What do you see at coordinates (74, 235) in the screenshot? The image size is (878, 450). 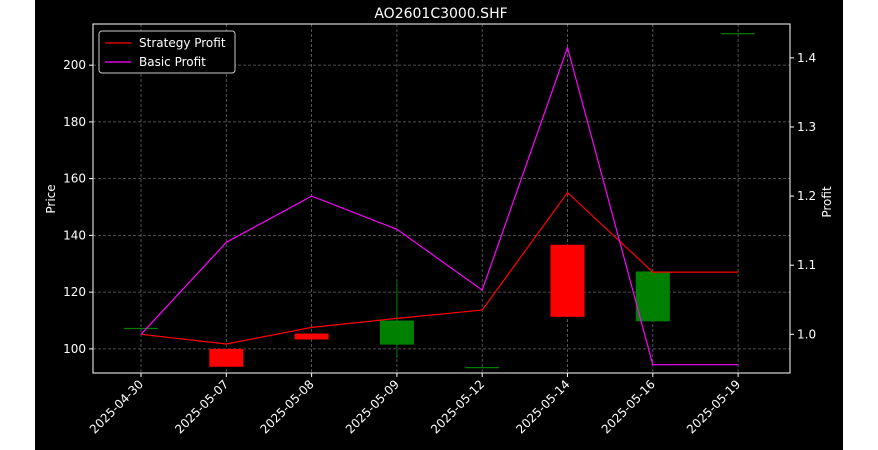 I see `y-tick-label-140: 140` at bounding box center [74, 235].